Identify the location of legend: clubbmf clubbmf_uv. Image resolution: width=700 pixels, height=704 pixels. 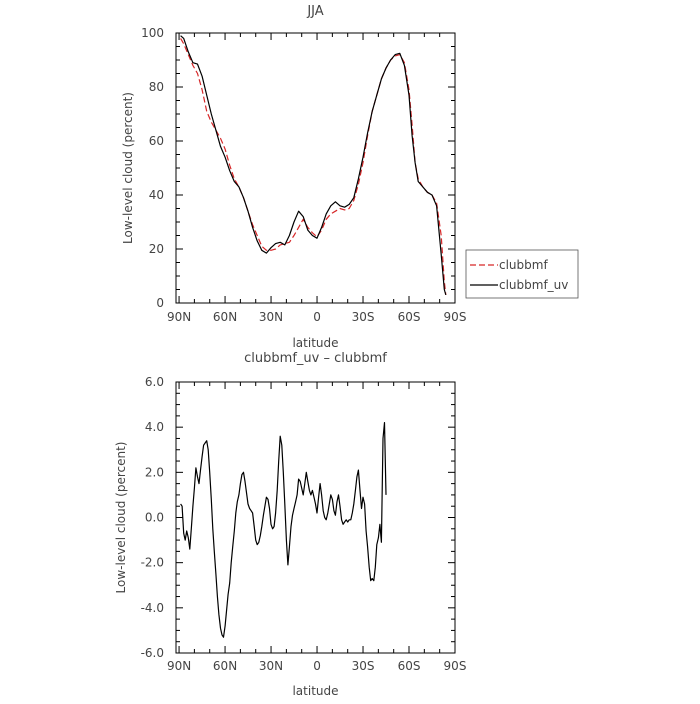
(522, 274).